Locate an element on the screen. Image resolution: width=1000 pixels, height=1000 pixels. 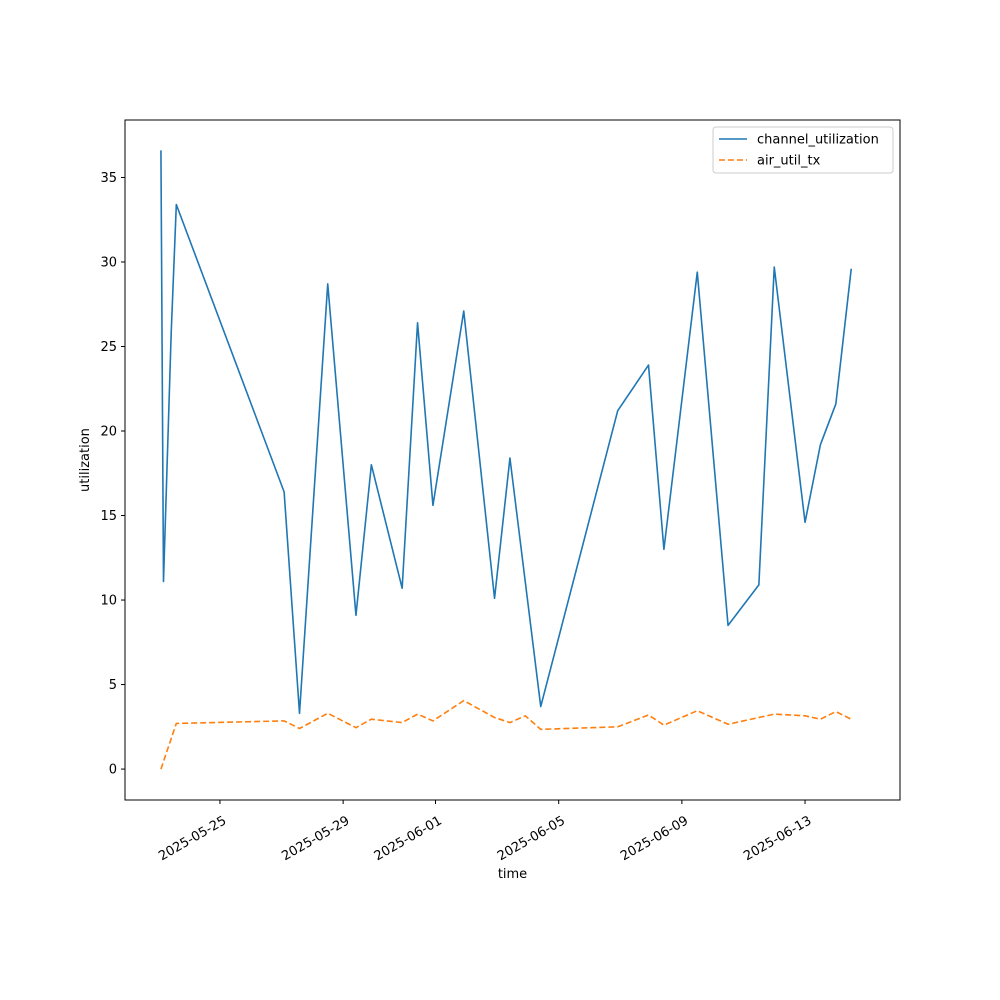
y-tick-label: 0 is located at coordinates (113, 770).